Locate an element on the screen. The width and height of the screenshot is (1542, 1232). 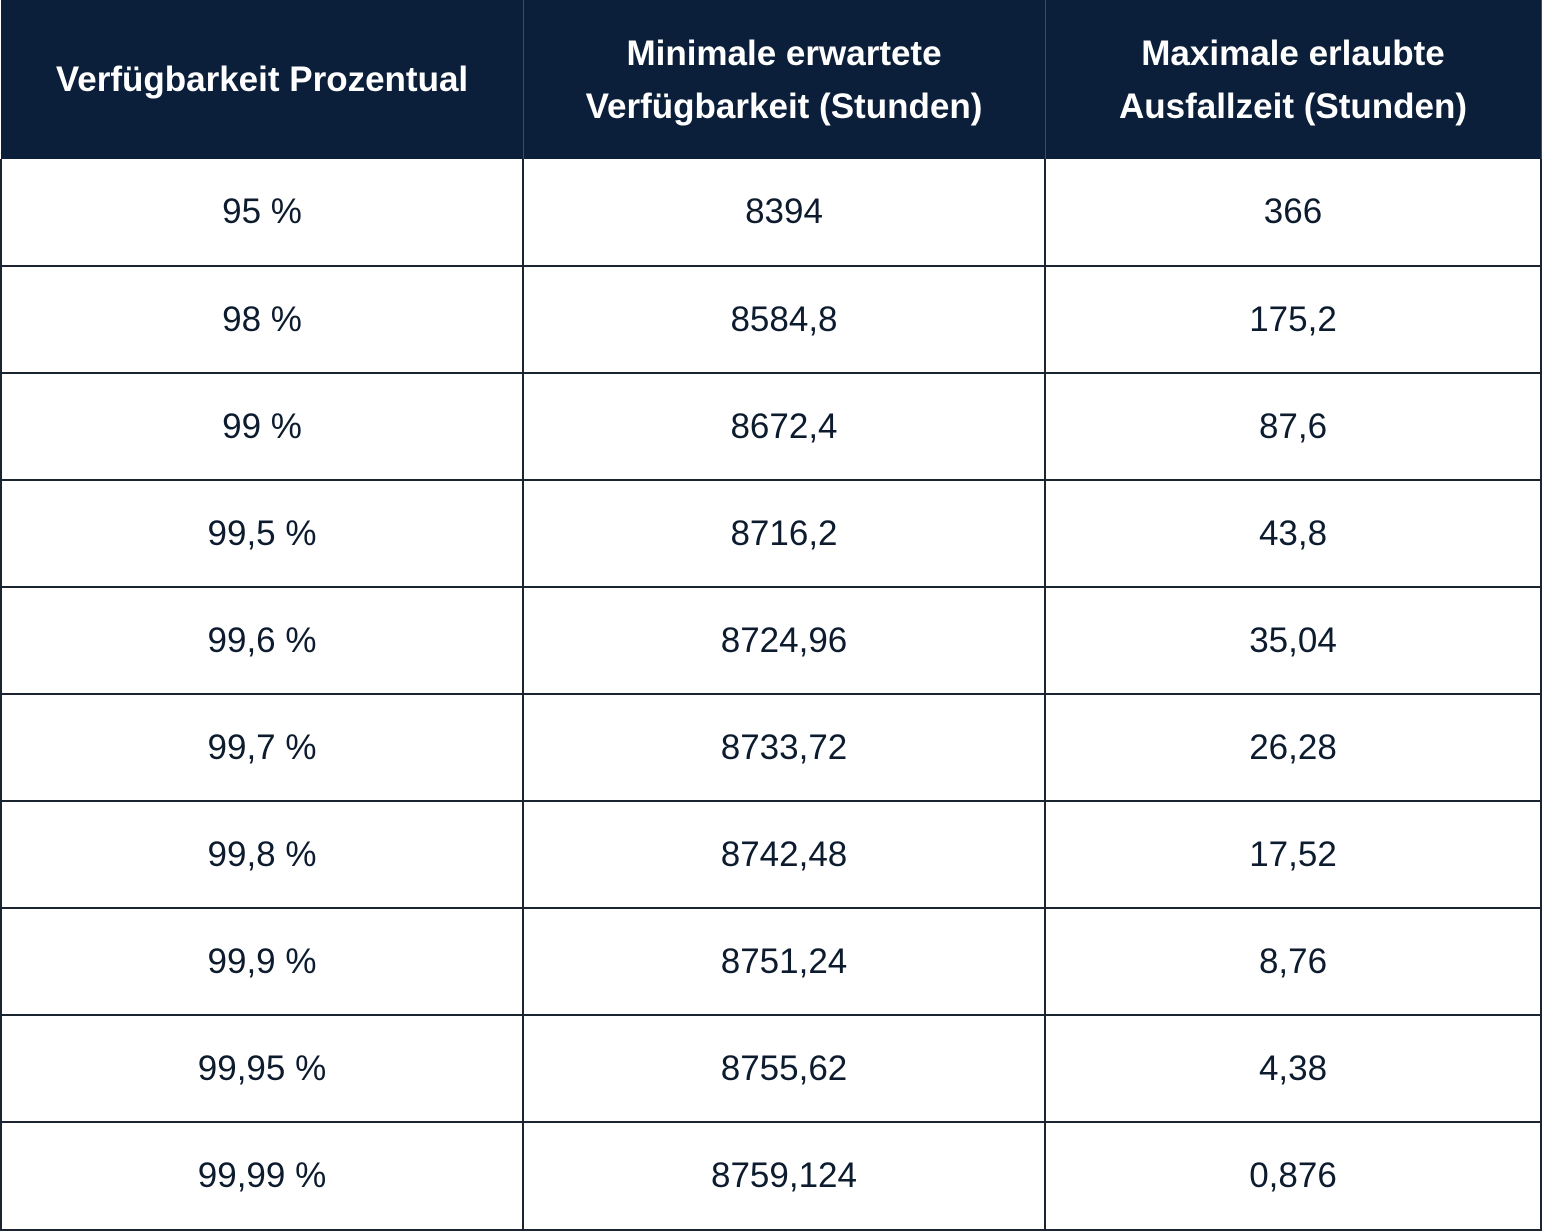
table-row: 99,6 % 8724,96 35,04 is located at coordinates (771, 640).